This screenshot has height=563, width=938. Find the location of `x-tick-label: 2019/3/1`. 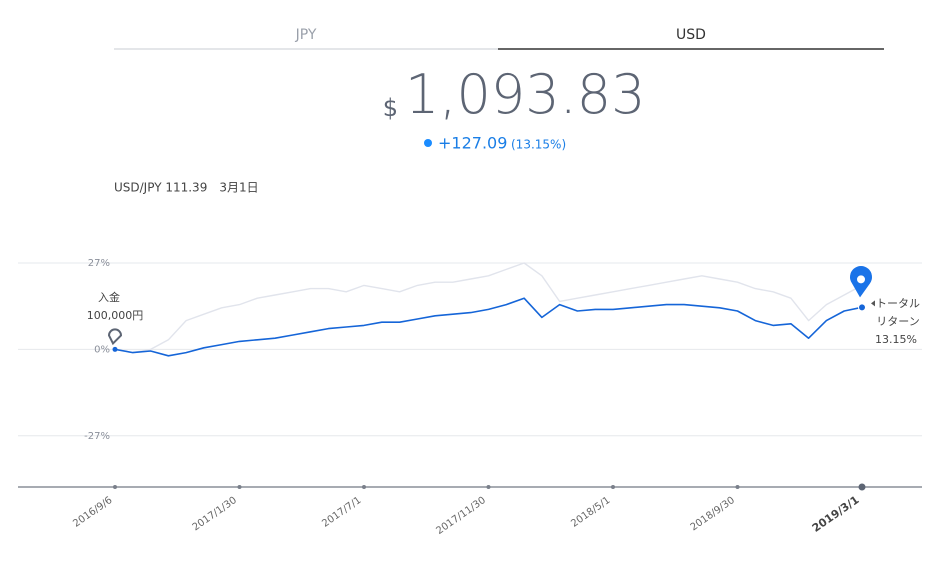

x-tick-label: 2019/3/1 is located at coordinates (836, 514).